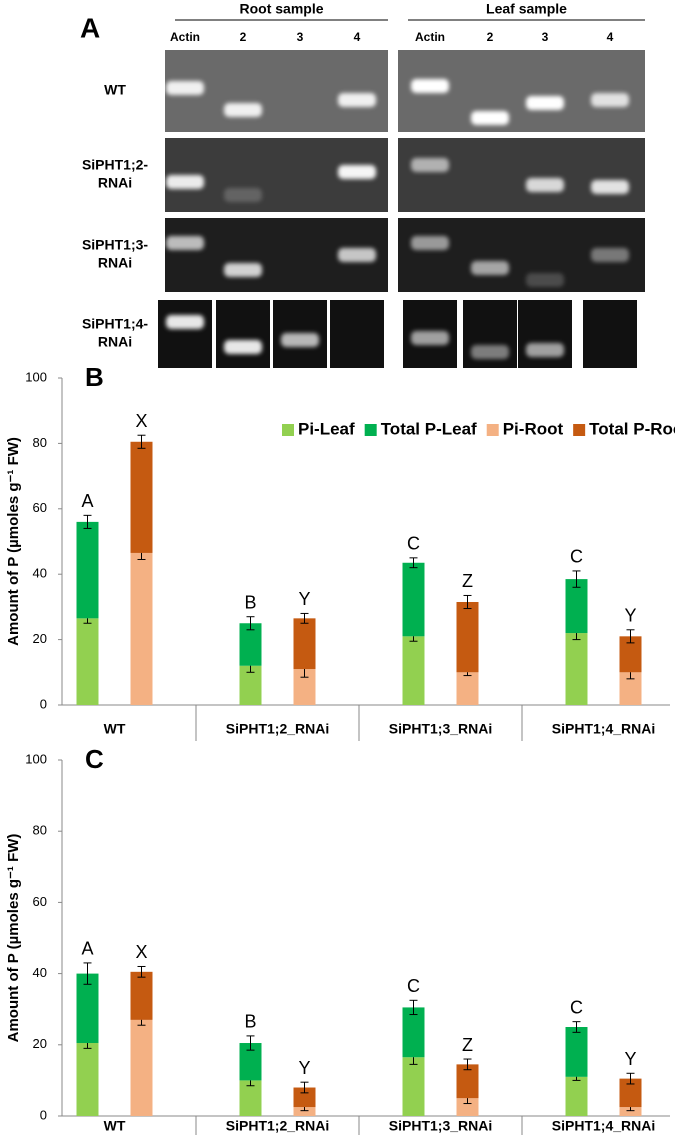 The height and width of the screenshot is (1135, 675). What do you see at coordinates (115, 324) in the screenshot?
I see `row-label: SiPHT1;4-` at bounding box center [115, 324].